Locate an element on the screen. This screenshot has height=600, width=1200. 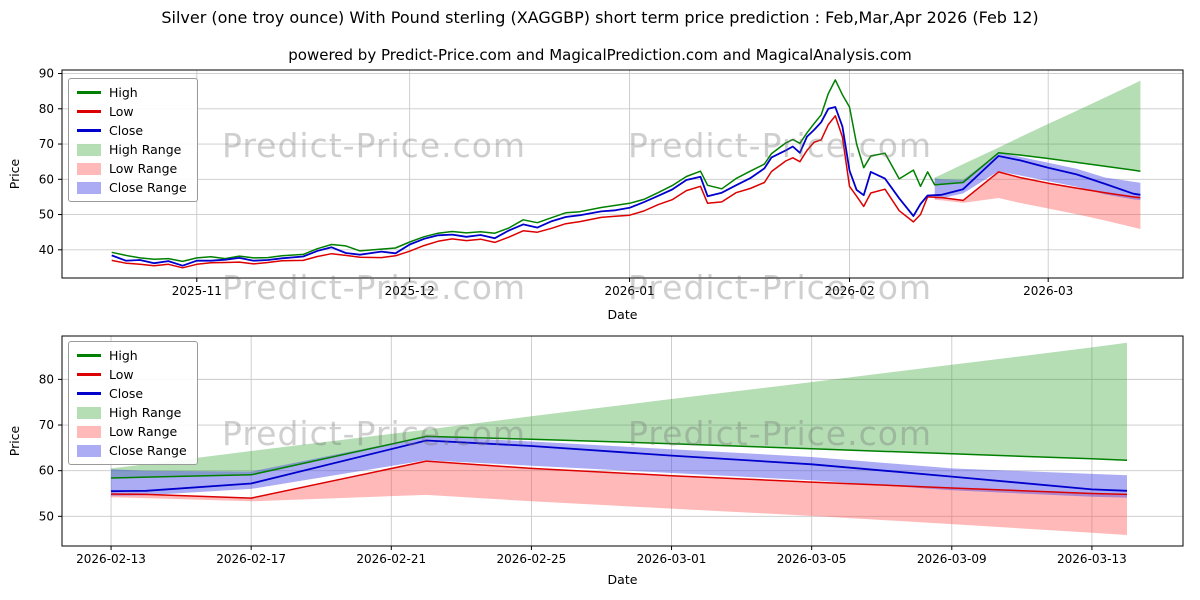
svg-text: 2025-12 is located at coordinates (410, 291).